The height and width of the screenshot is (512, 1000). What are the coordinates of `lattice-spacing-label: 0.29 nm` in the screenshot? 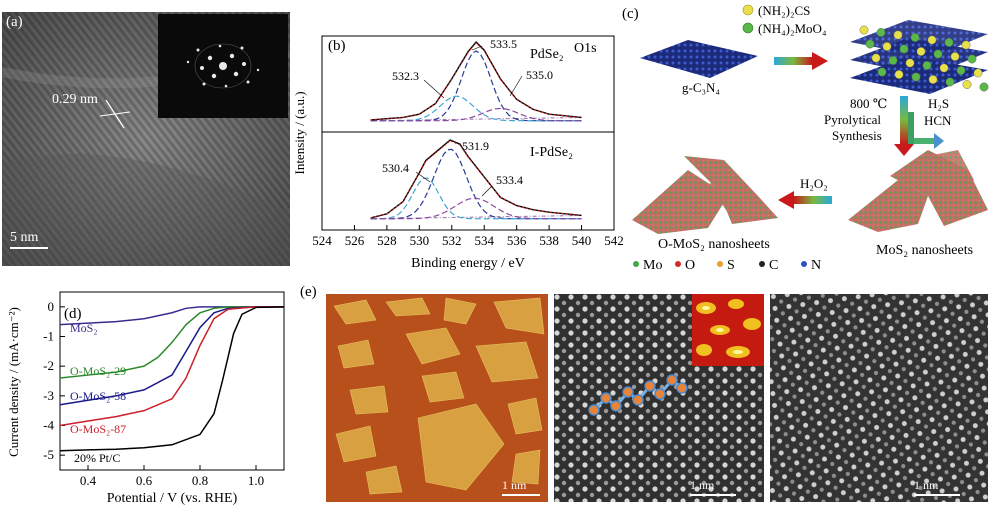 It's located at (75, 99).